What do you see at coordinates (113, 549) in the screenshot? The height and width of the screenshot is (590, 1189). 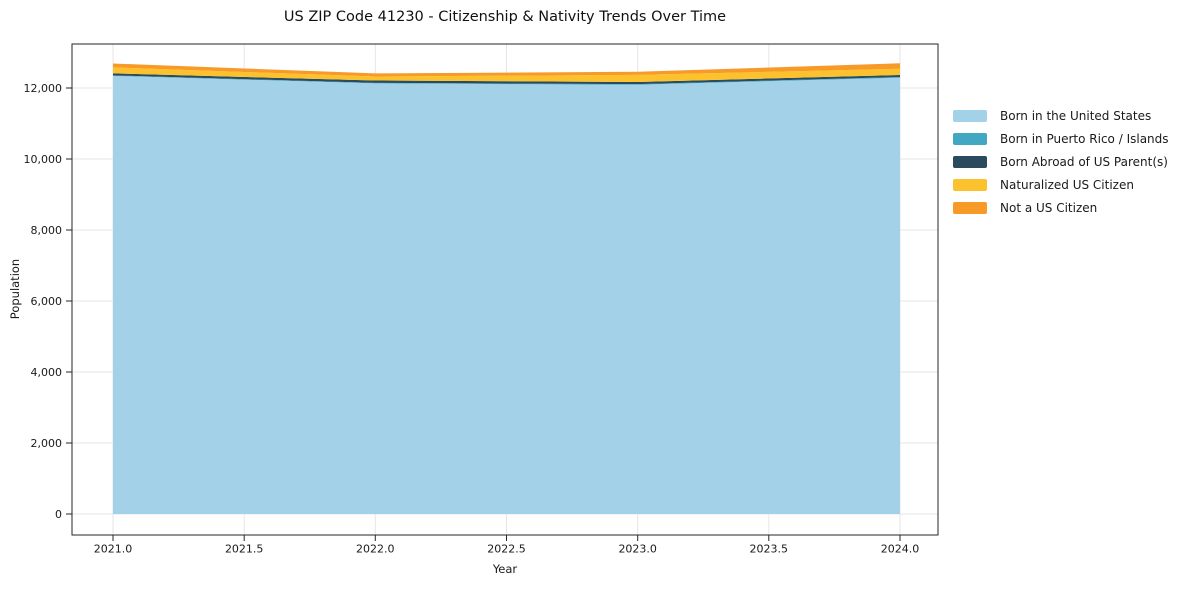 I see `x-tick-label: 2021.0` at bounding box center [113, 549].